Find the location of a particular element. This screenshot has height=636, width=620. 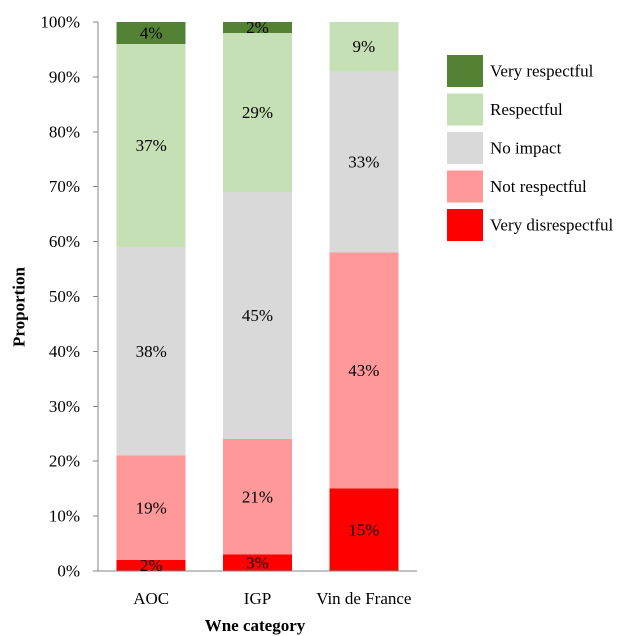

bar-segment-aoc-not-respectful is located at coordinates (151, 508).